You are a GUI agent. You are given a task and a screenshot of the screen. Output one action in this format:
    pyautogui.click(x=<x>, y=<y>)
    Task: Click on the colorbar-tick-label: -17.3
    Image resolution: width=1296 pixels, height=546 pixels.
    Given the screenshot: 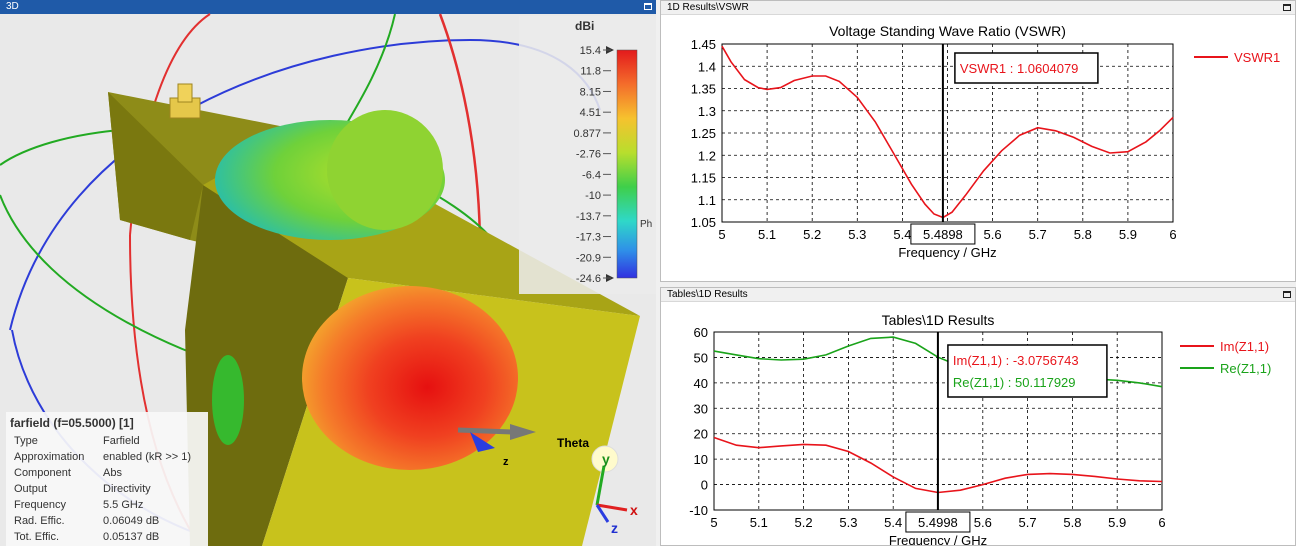 What is the action you would take?
    pyautogui.click(x=588, y=238)
    